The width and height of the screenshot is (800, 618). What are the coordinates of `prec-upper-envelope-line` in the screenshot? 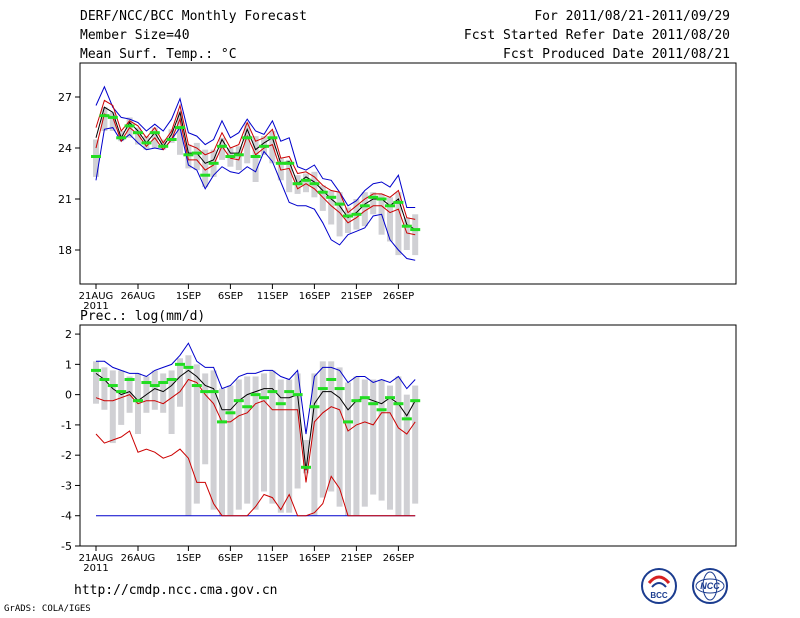 It's located at (256, 388).